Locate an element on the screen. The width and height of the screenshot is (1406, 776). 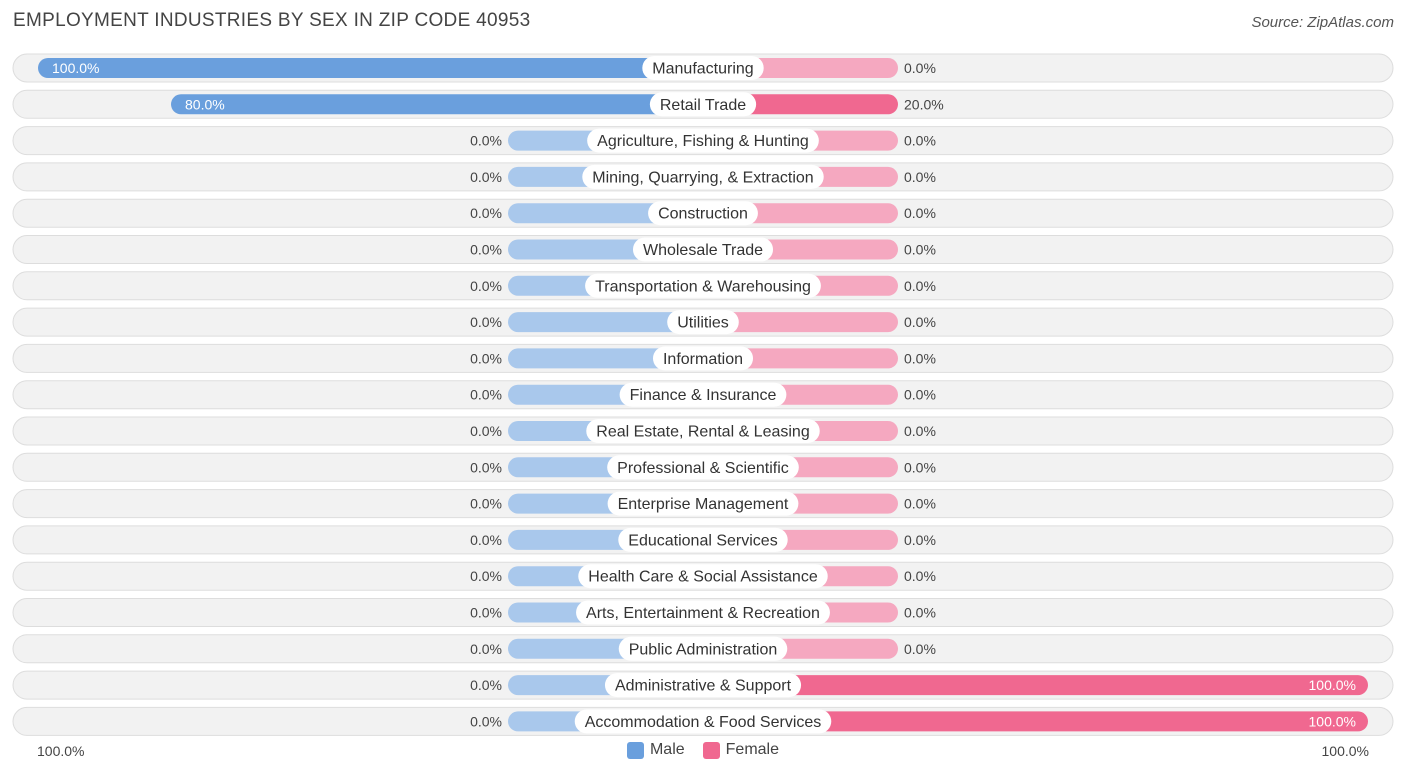
category-label: Arts, Entertainment & Recreation is located at coordinates (703, 613).